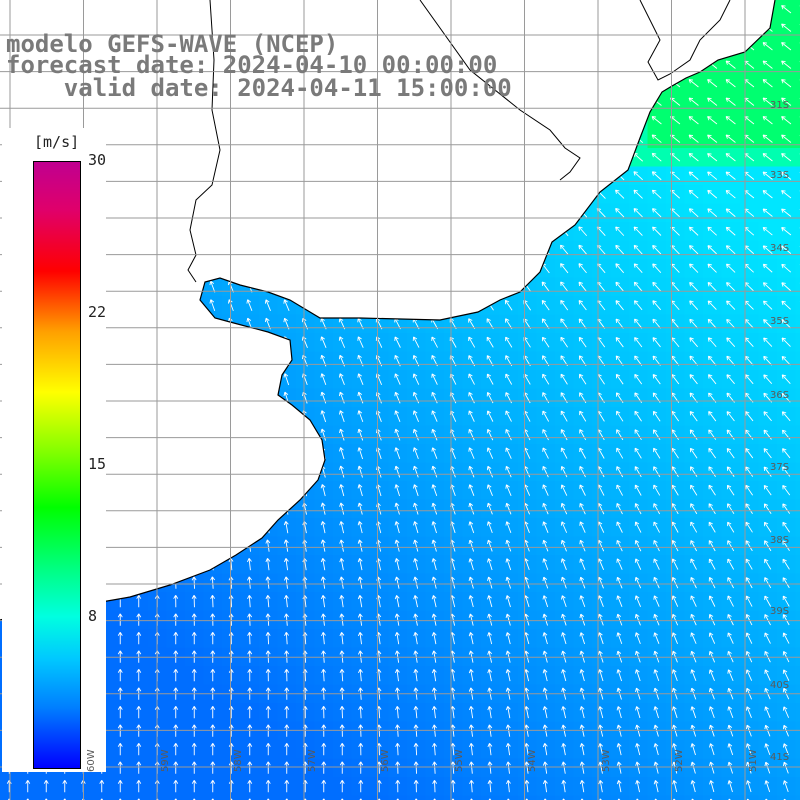  Describe the element at coordinates (780, 467) in the screenshot. I see `lat-label: 37S` at that location.